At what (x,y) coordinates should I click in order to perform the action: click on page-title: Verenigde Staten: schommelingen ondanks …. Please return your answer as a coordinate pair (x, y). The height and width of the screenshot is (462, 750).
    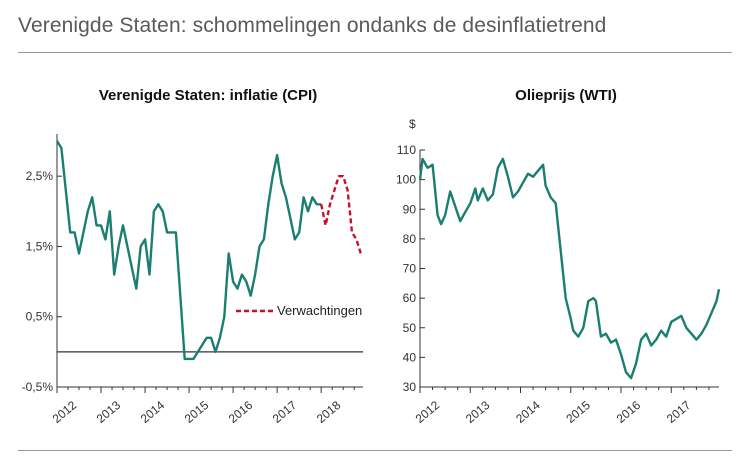
    Looking at the image, I should click on (312, 25).